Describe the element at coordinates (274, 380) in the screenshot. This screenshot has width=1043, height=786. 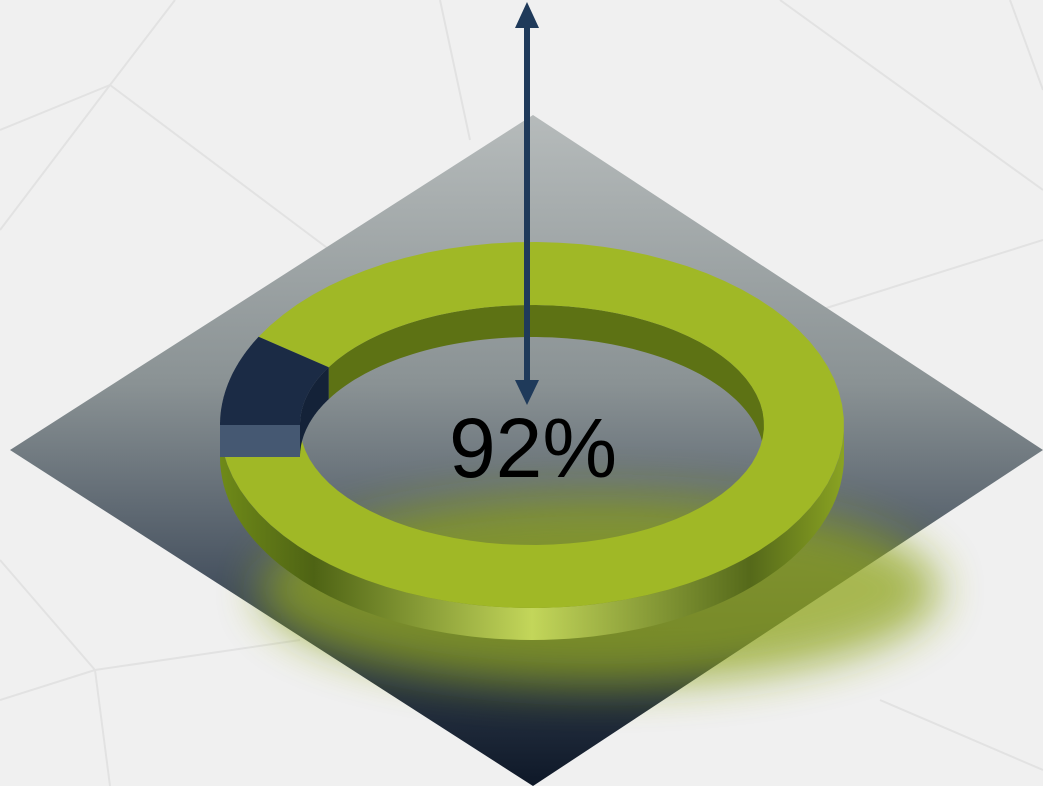
I see `remainder-arc` at that location.